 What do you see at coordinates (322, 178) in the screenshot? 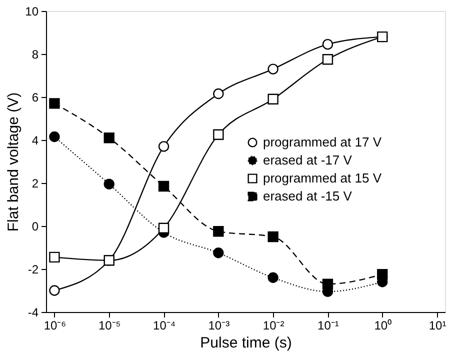
I see `legend-label: programmed at 15 V` at bounding box center [322, 178].